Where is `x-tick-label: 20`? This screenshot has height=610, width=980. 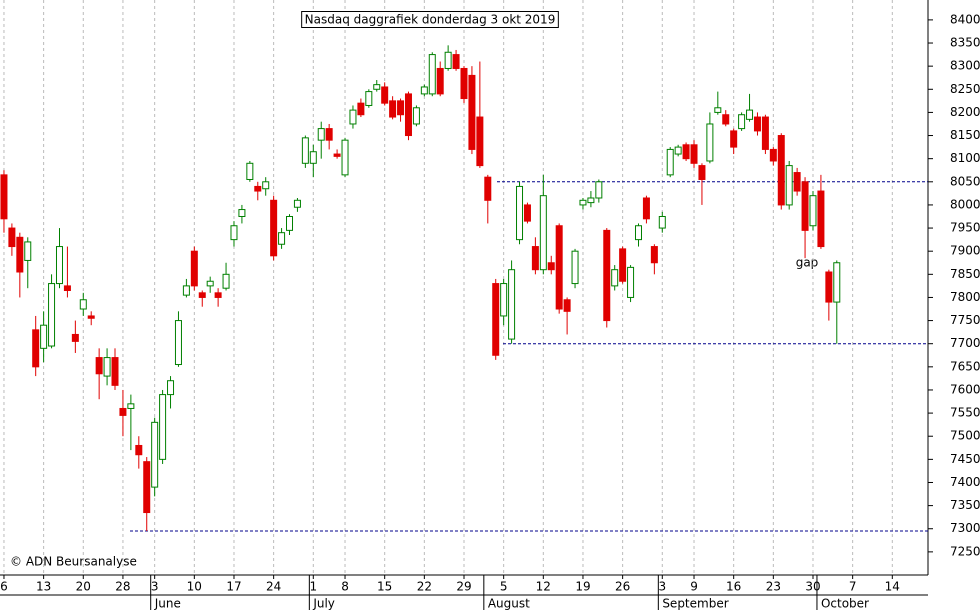 x-tick-label: 20 is located at coordinates (83, 587).